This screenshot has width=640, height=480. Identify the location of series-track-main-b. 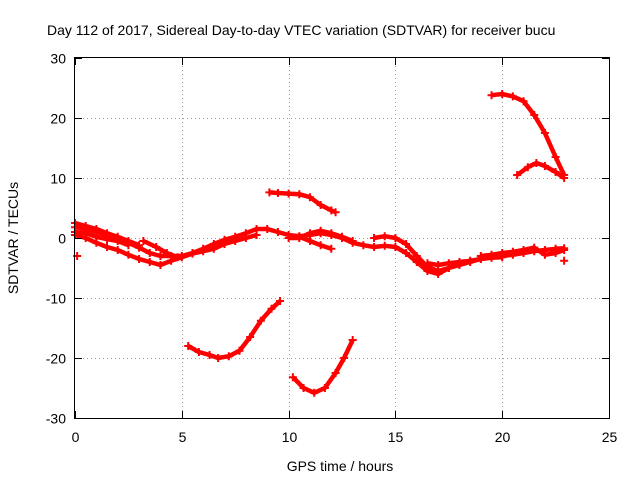
(166, 250).